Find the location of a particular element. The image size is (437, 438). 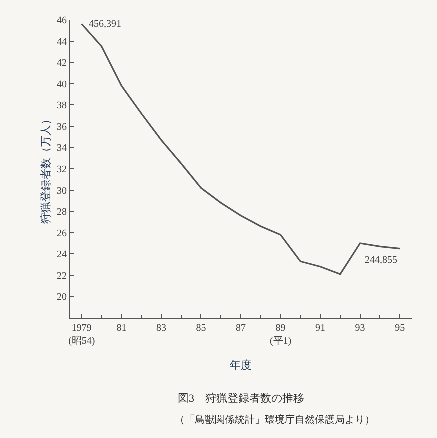

x-axis-title: 年度 is located at coordinates (241, 365).